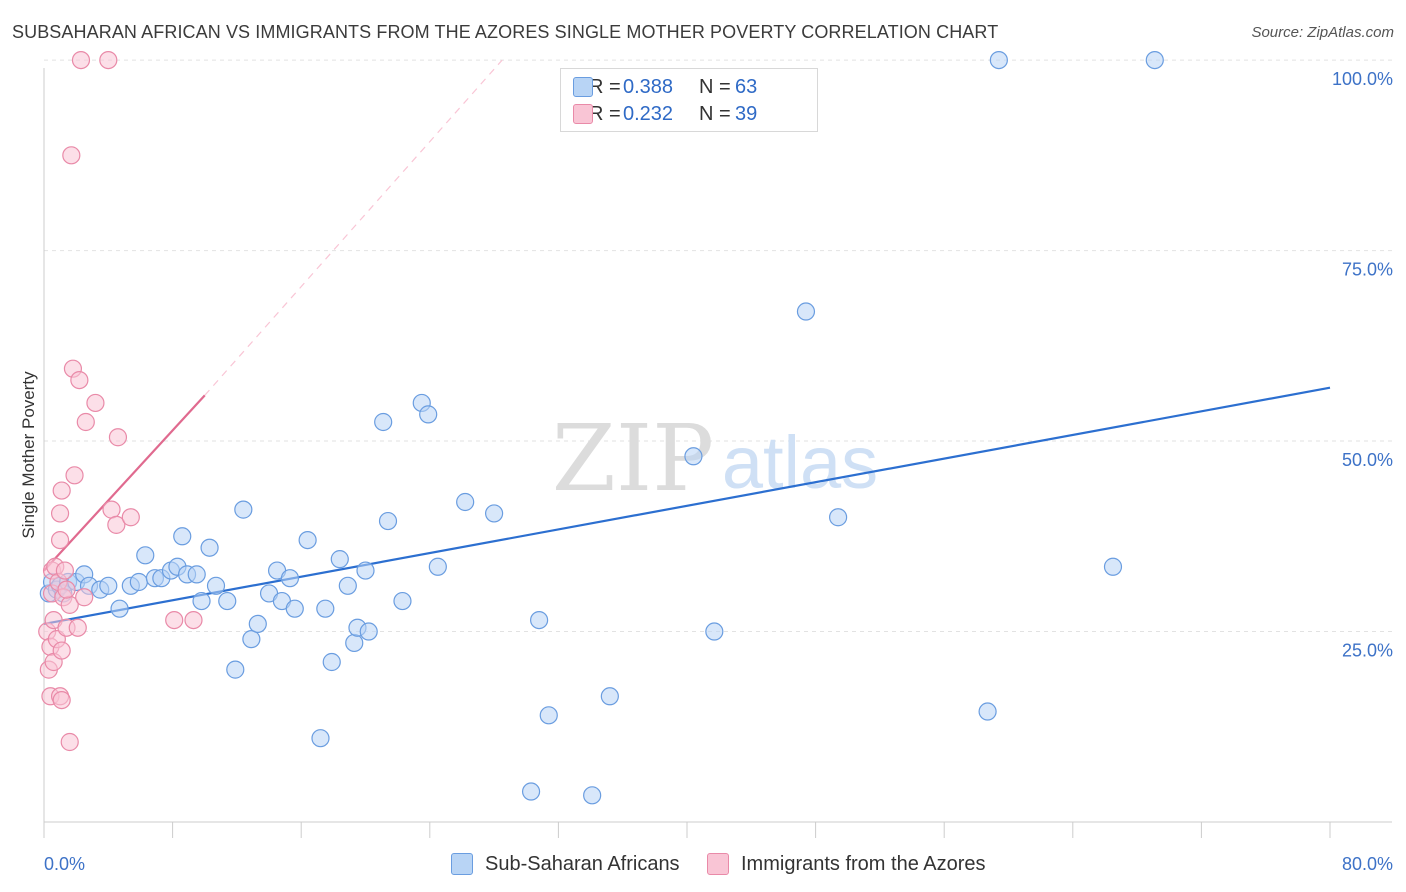 Image resolution: width=1406 pixels, height=892 pixels. Describe the element at coordinates (565, 864) in the screenshot. I see `legend-item-subsaharan: Sub-Saharan Africans` at that location.